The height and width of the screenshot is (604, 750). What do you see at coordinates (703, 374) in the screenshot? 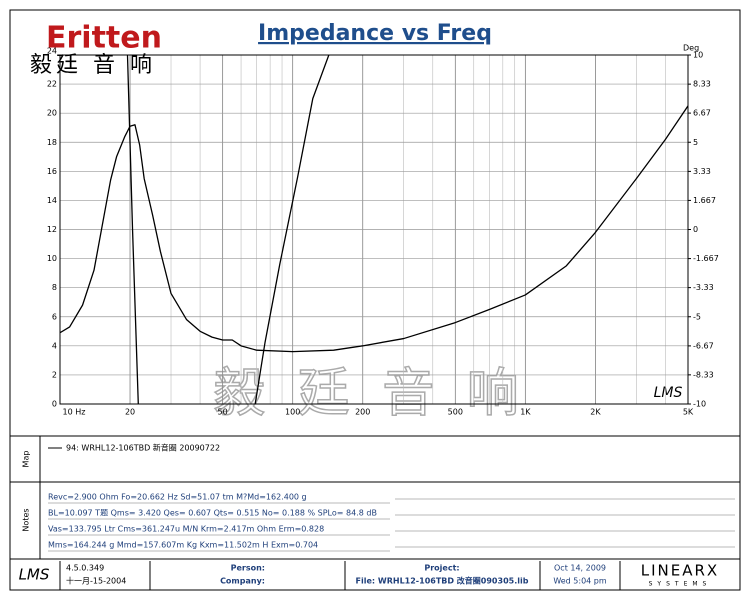
I see `y2-tick-label: -8.33` at bounding box center [703, 374].